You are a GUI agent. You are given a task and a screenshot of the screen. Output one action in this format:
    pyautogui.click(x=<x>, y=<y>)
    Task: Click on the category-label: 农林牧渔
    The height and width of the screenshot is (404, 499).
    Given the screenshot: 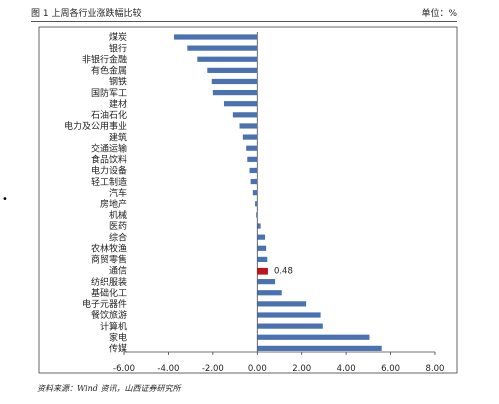 What is the action you would take?
    pyautogui.click(x=109, y=248)
    